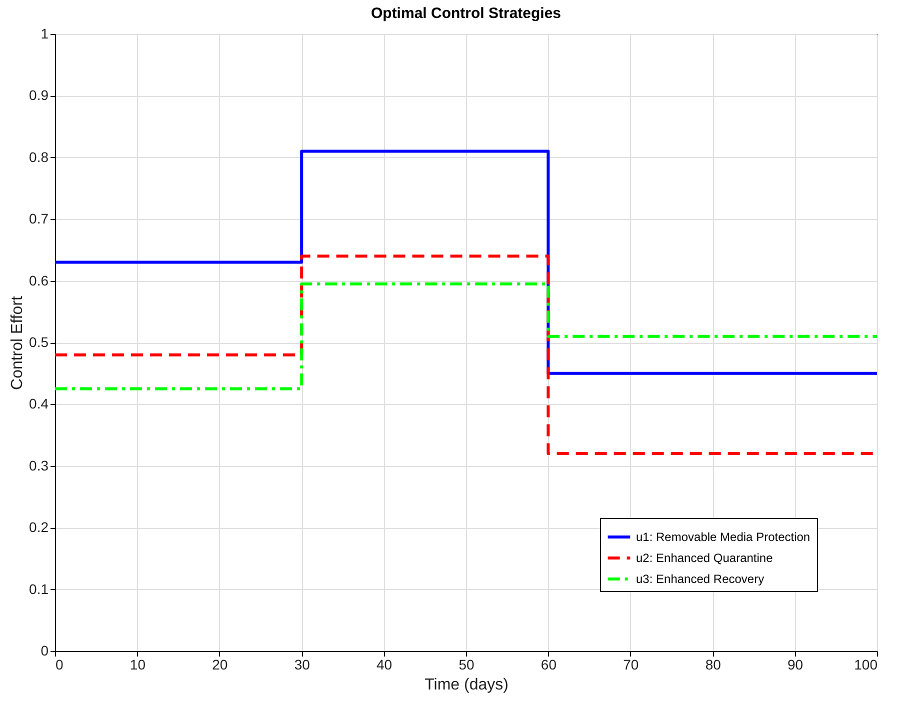  Describe the element at coordinates (60, 664) in the screenshot. I see `x-tick-label: 0` at that location.